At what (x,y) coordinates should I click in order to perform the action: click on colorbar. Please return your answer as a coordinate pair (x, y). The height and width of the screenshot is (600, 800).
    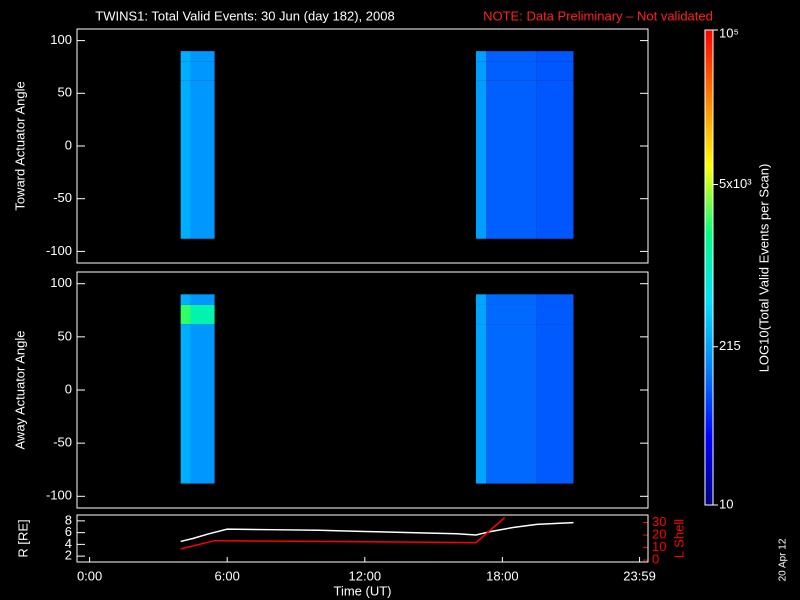
    Looking at the image, I should click on (709, 267).